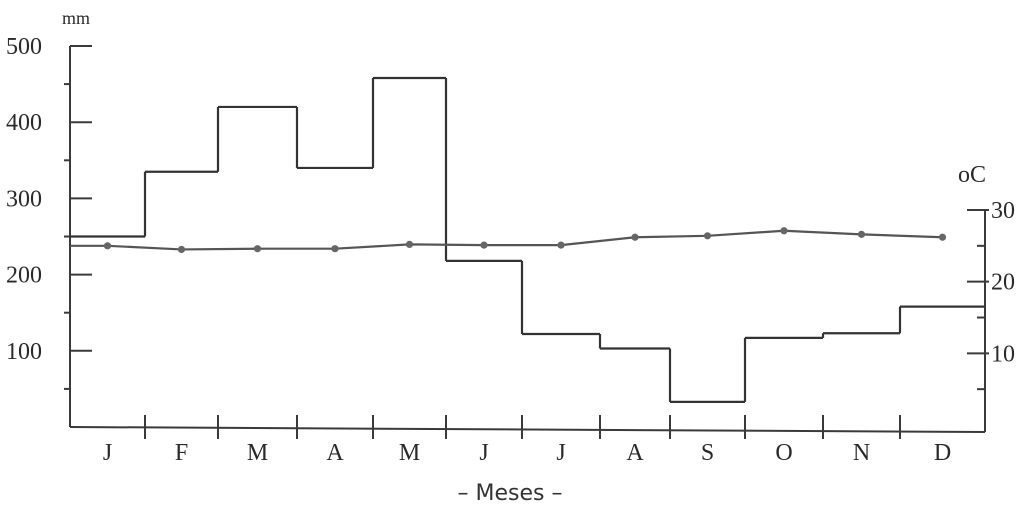 This screenshot has height=514, width=1025. What do you see at coordinates (527, 429) in the screenshot?
I see `x-axis-line` at bounding box center [527, 429].